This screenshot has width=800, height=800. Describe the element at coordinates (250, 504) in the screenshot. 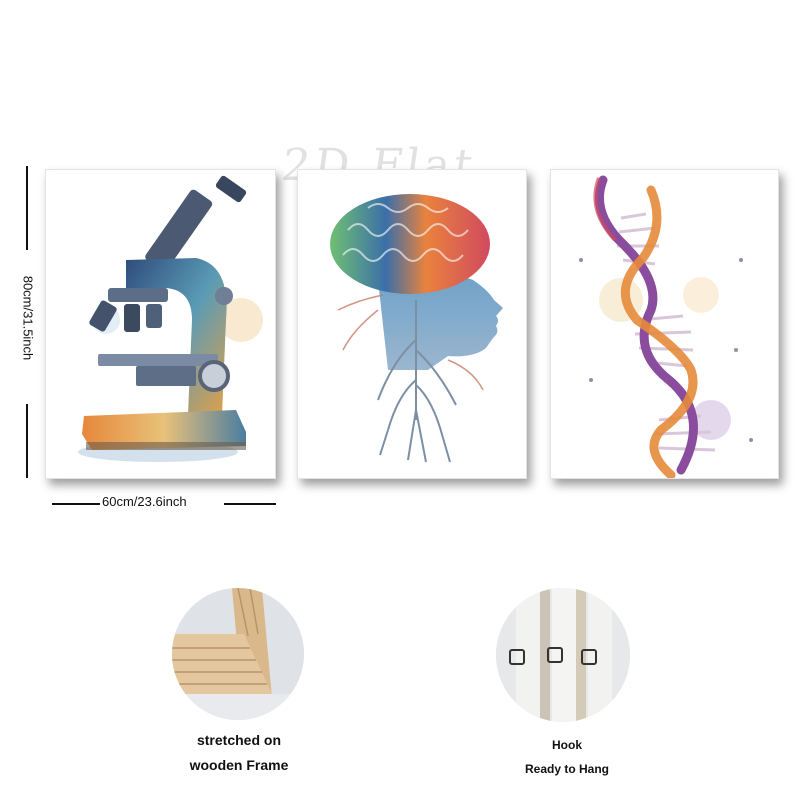

I see `width-dimension-line-right` at that location.